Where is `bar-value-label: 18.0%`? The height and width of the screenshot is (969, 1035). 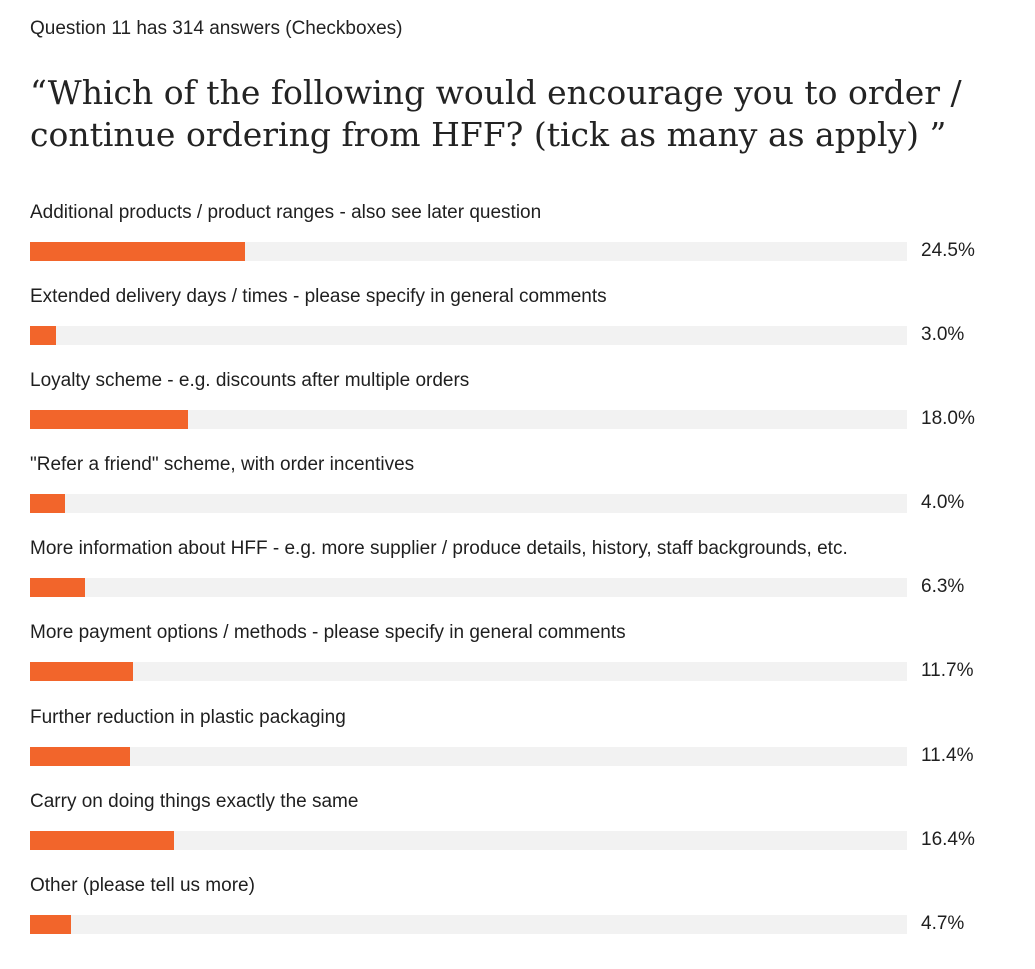
bar-value-label: 18.0% is located at coordinates (948, 419).